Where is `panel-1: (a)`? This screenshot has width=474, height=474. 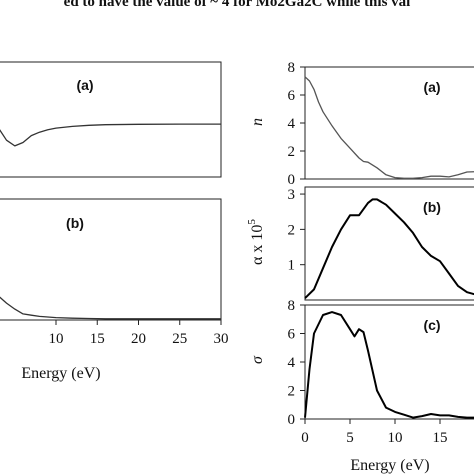 panel-1: (a) is located at coordinates (111, 119).